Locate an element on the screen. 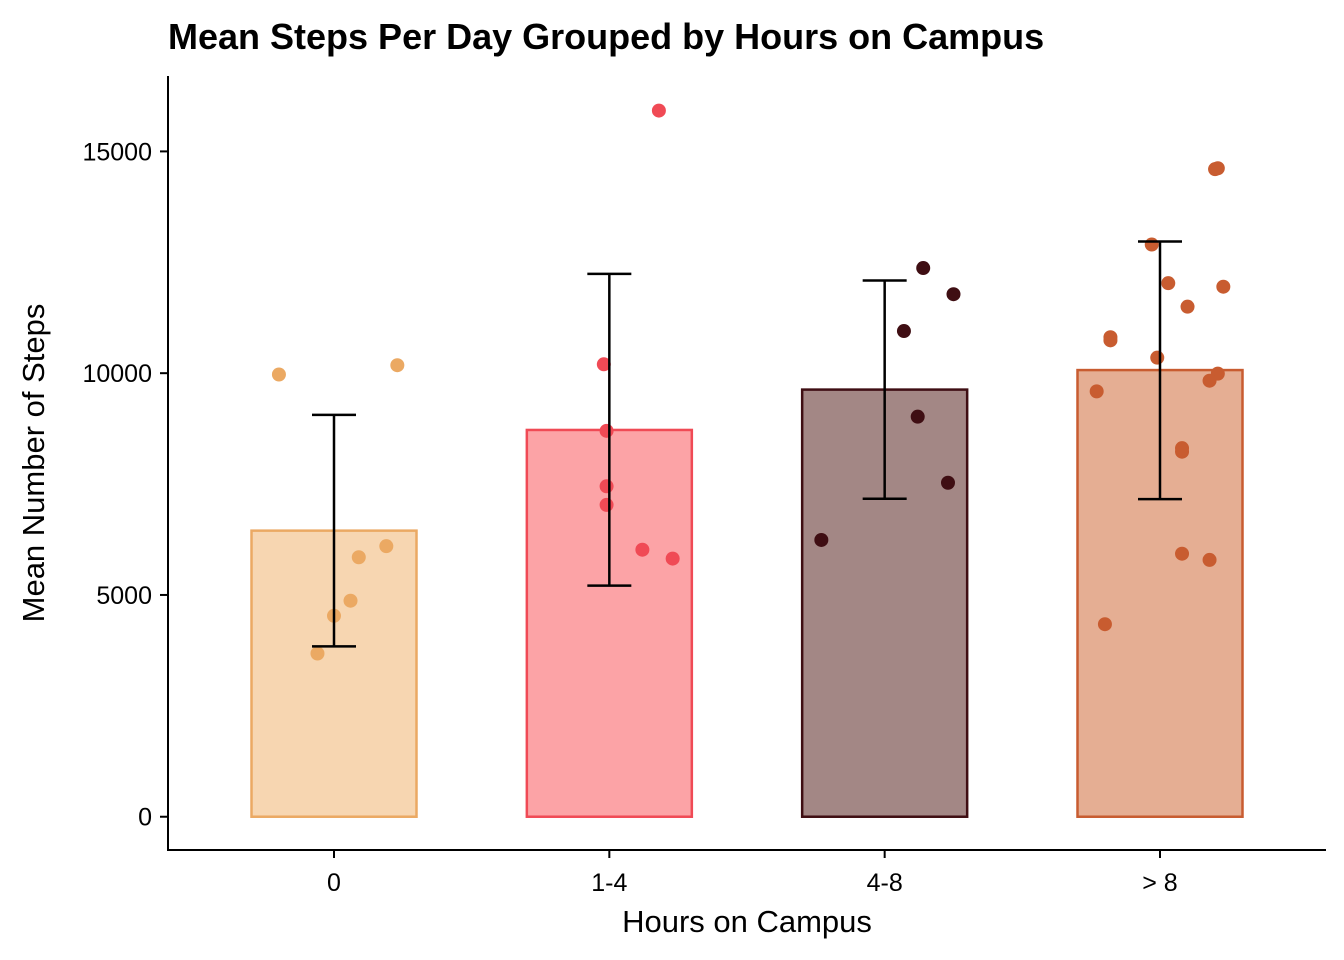  x-tick-label: 1-4 is located at coordinates (609, 883).